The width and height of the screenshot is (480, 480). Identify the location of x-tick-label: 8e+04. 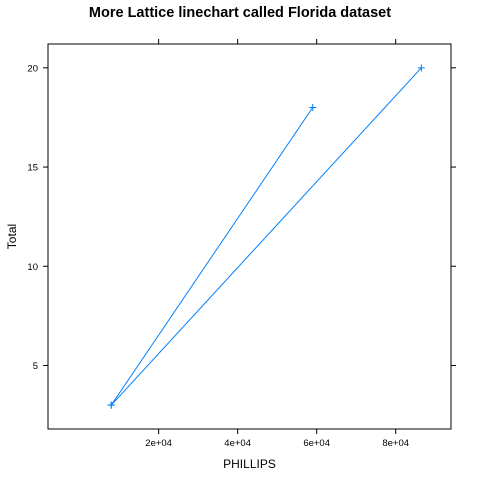
(395, 443).